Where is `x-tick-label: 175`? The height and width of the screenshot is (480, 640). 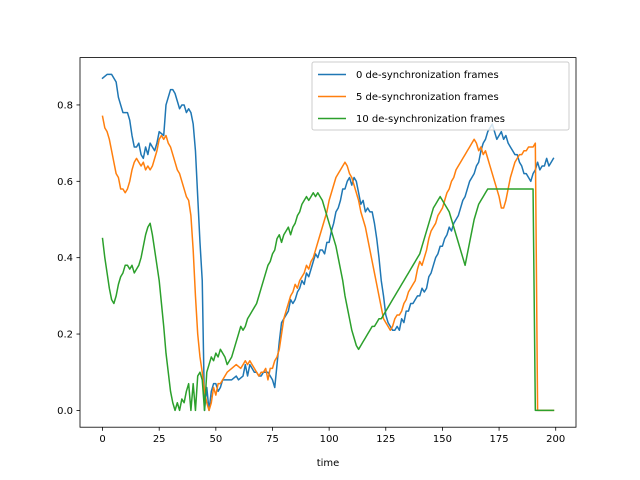 x-tick-label: 175 is located at coordinates (499, 439).